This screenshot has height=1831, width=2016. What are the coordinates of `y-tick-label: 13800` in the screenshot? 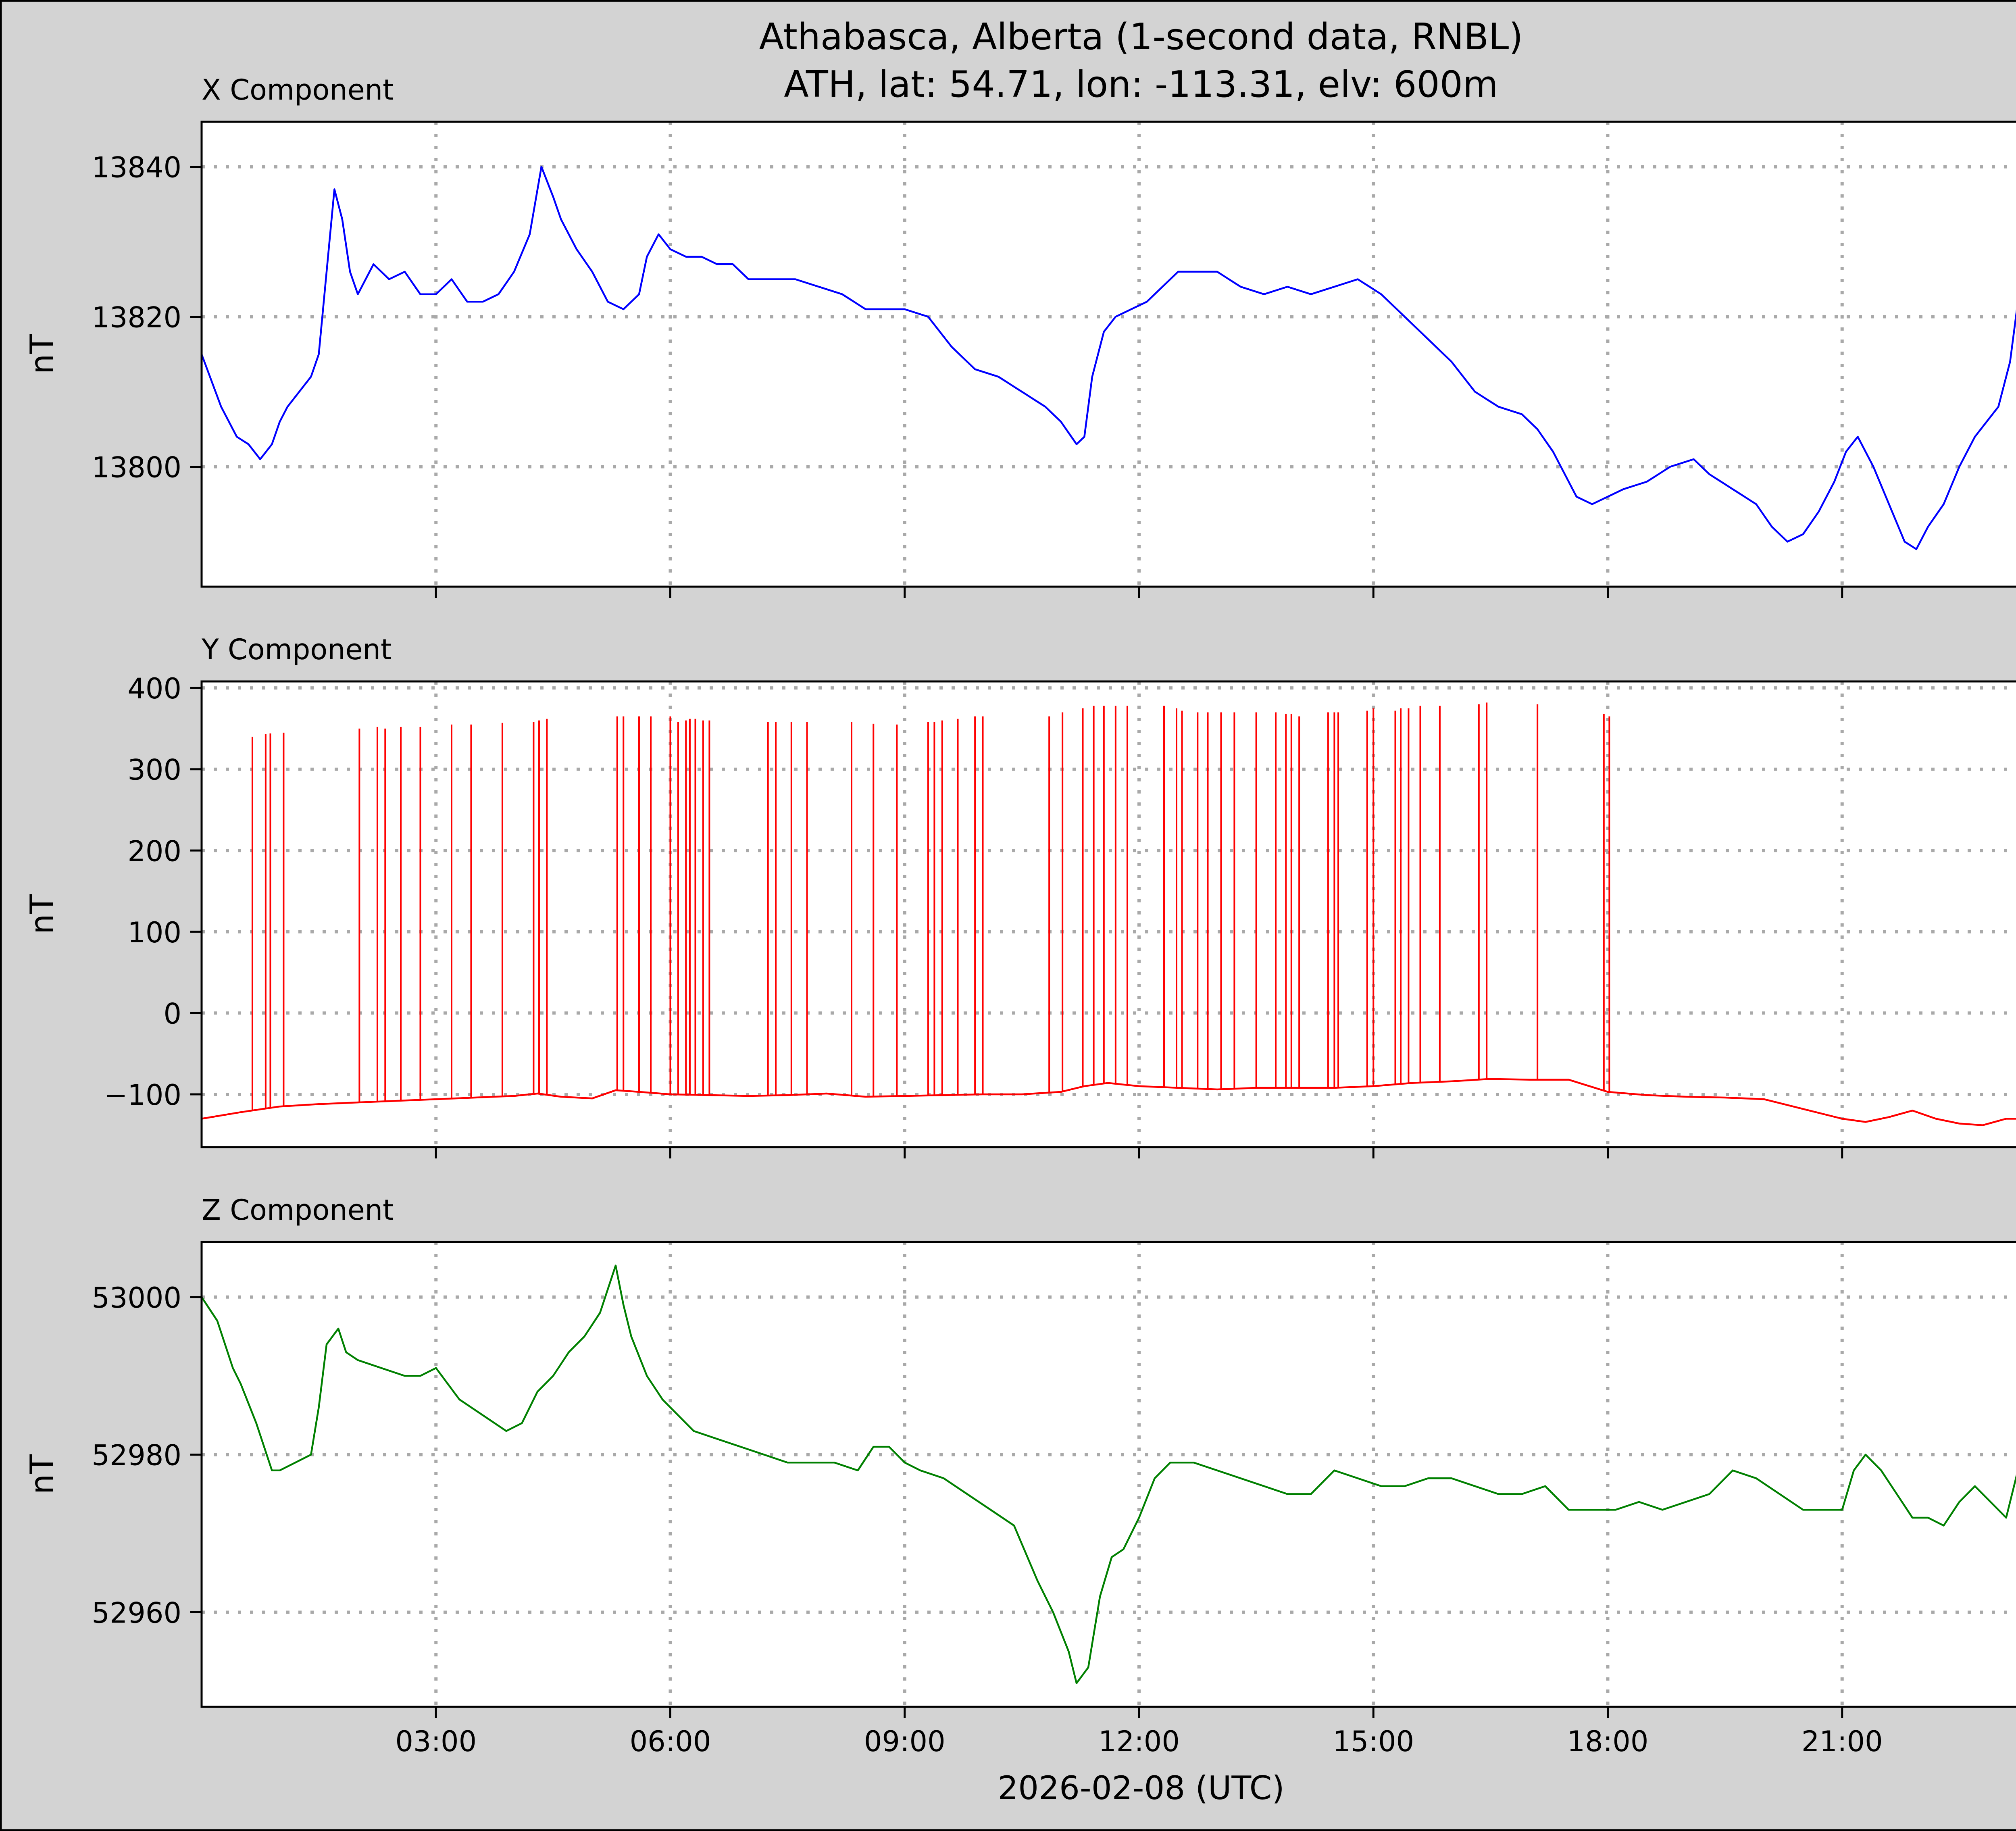 It's located at (136, 467).